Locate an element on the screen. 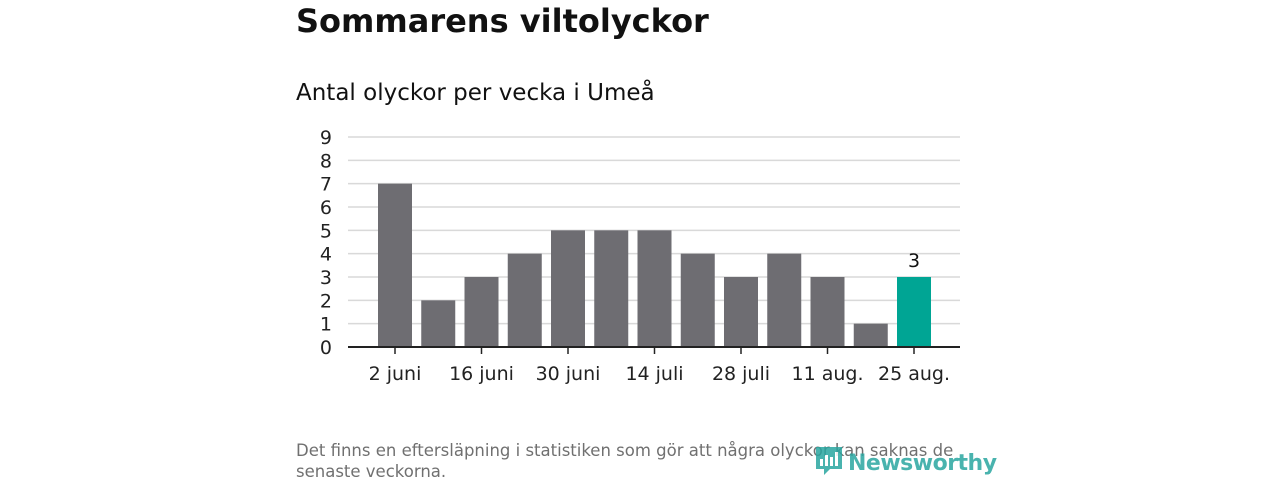 The image size is (1280, 482). chart-subtitle: Antal olyckor per vecka i Umeå is located at coordinates (475, 93).